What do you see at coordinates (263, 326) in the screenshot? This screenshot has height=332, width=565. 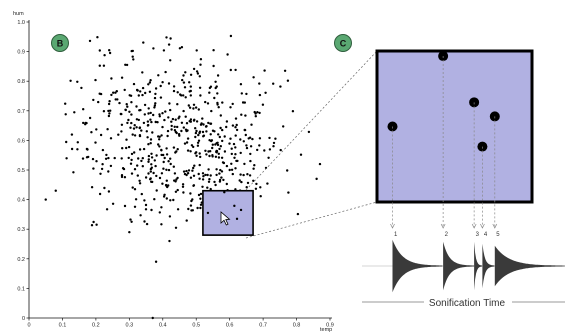 I see `x-tick-label: 0.7` at bounding box center [263, 326].